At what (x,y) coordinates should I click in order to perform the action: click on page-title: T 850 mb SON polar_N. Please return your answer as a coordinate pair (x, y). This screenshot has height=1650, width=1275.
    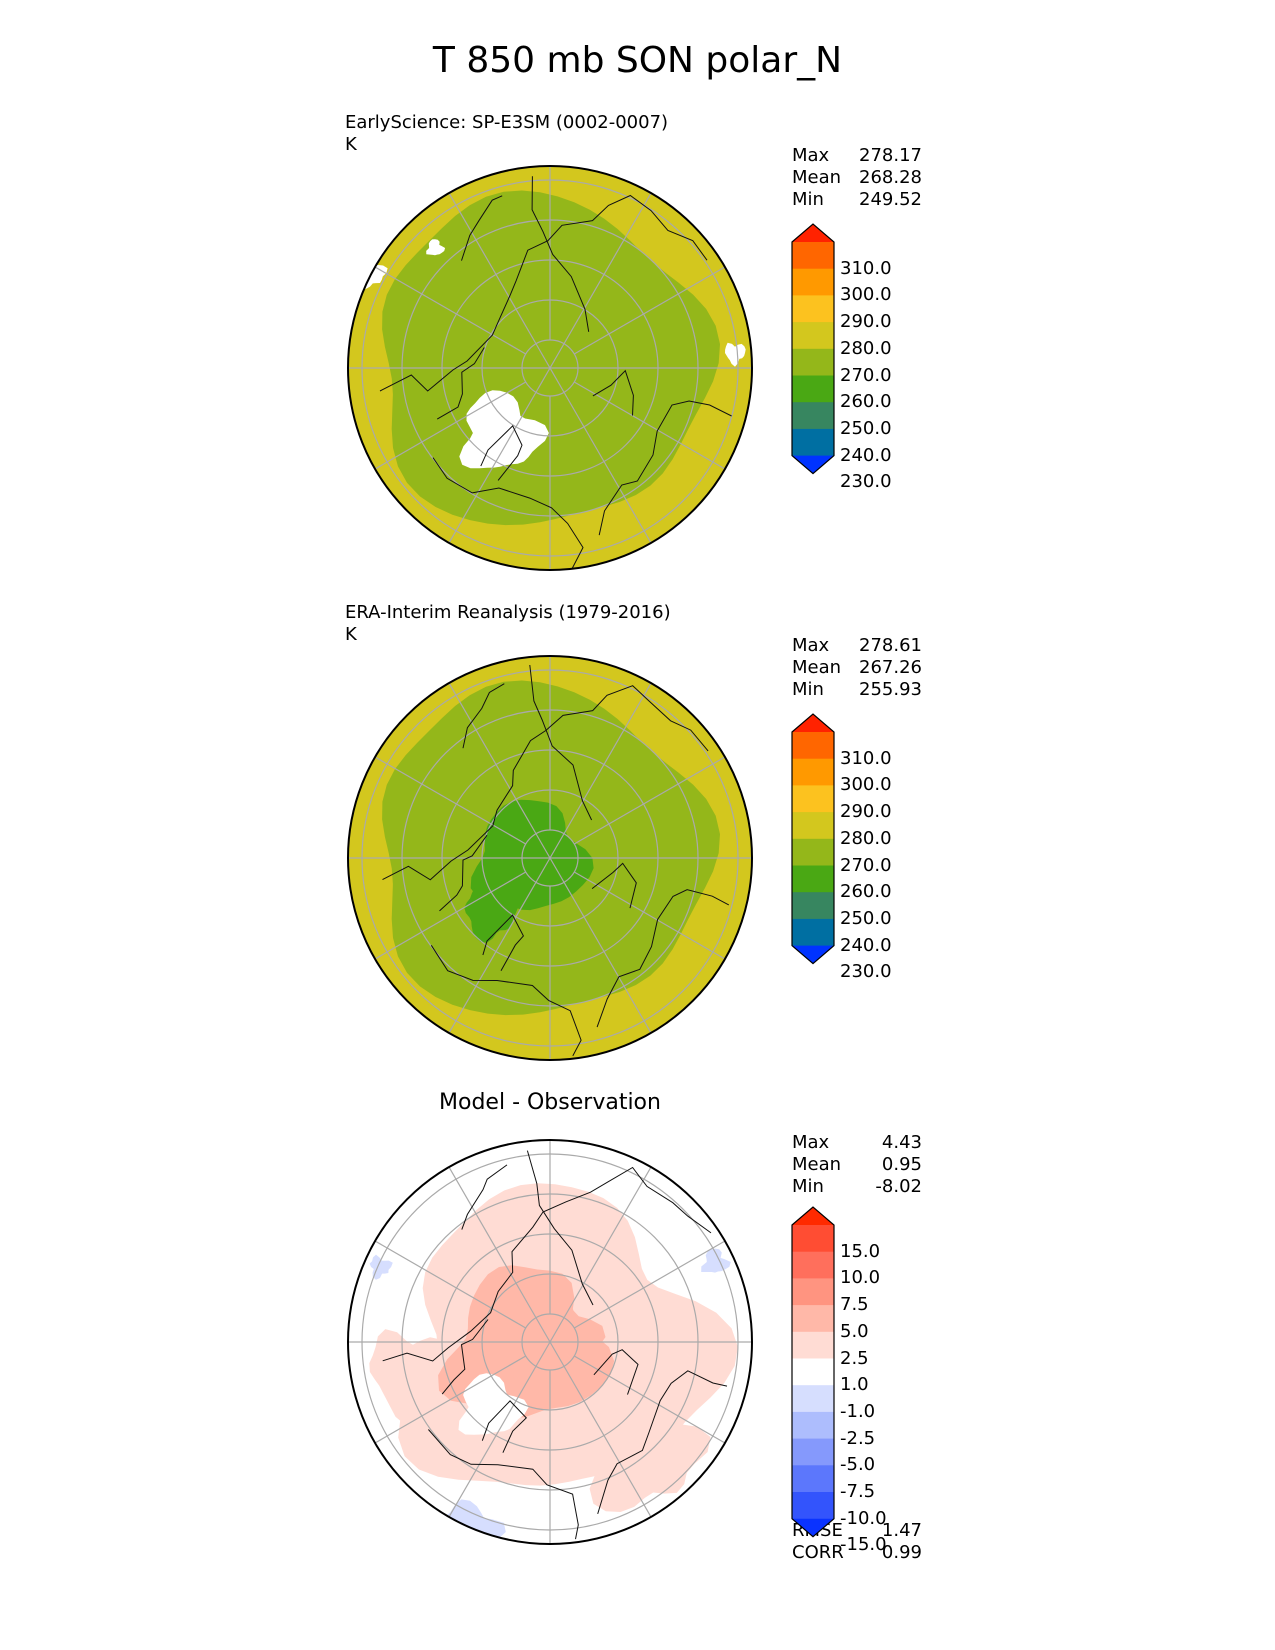
    Looking at the image, I should click on (637, 60).